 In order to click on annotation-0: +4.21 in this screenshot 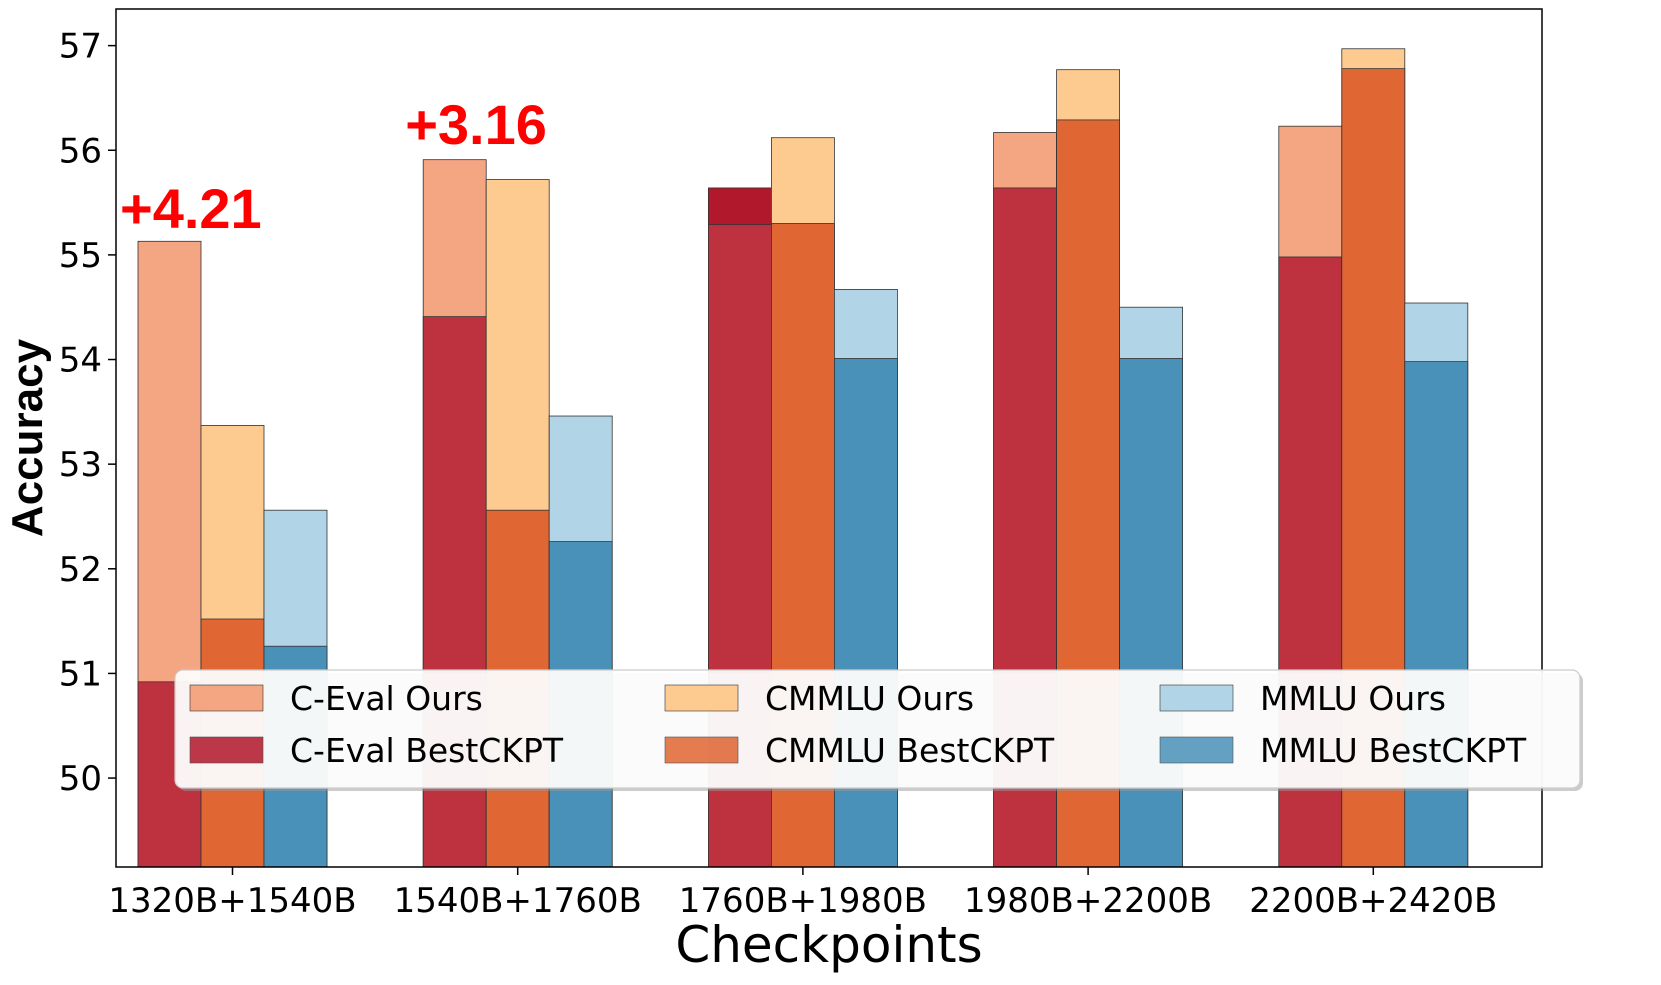, I will do `click(191, 208)`.